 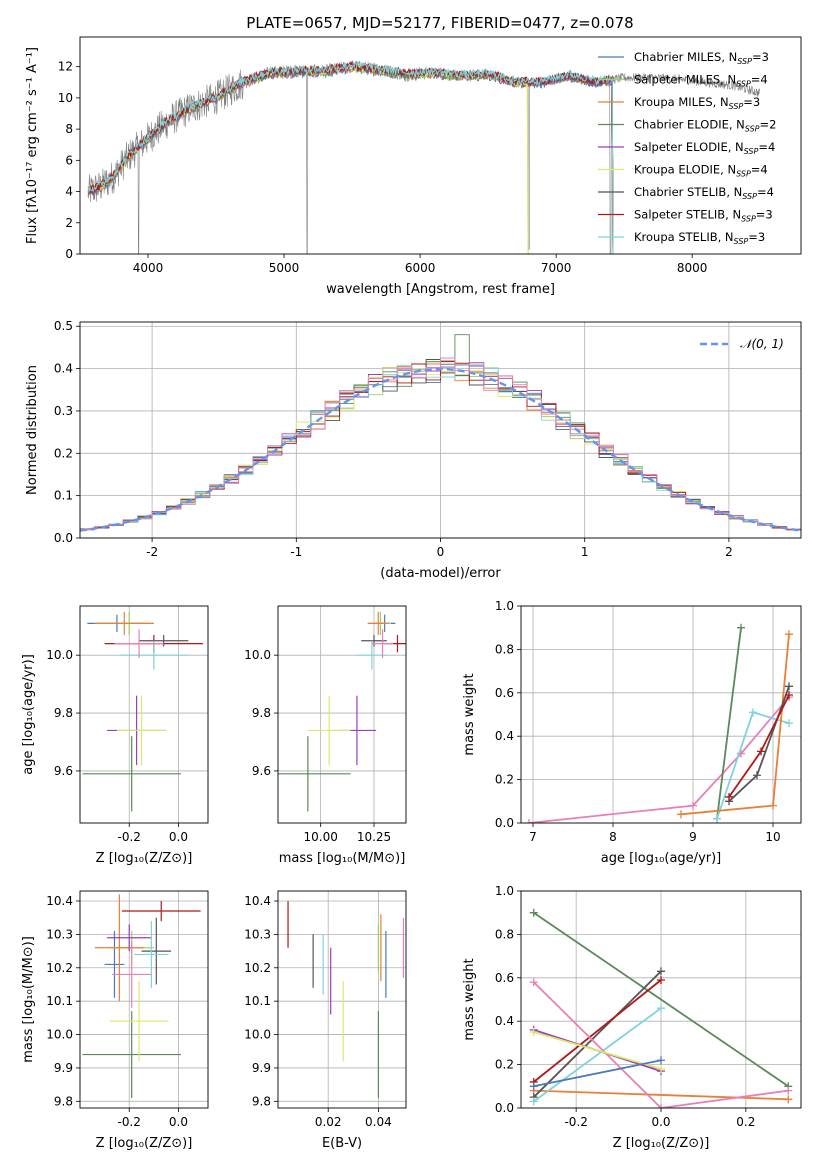 What do you see at coordinates (59, 1001) in the screenshot?
I see `y-tick-label: 10.1` at bounding box center [59, 1001].